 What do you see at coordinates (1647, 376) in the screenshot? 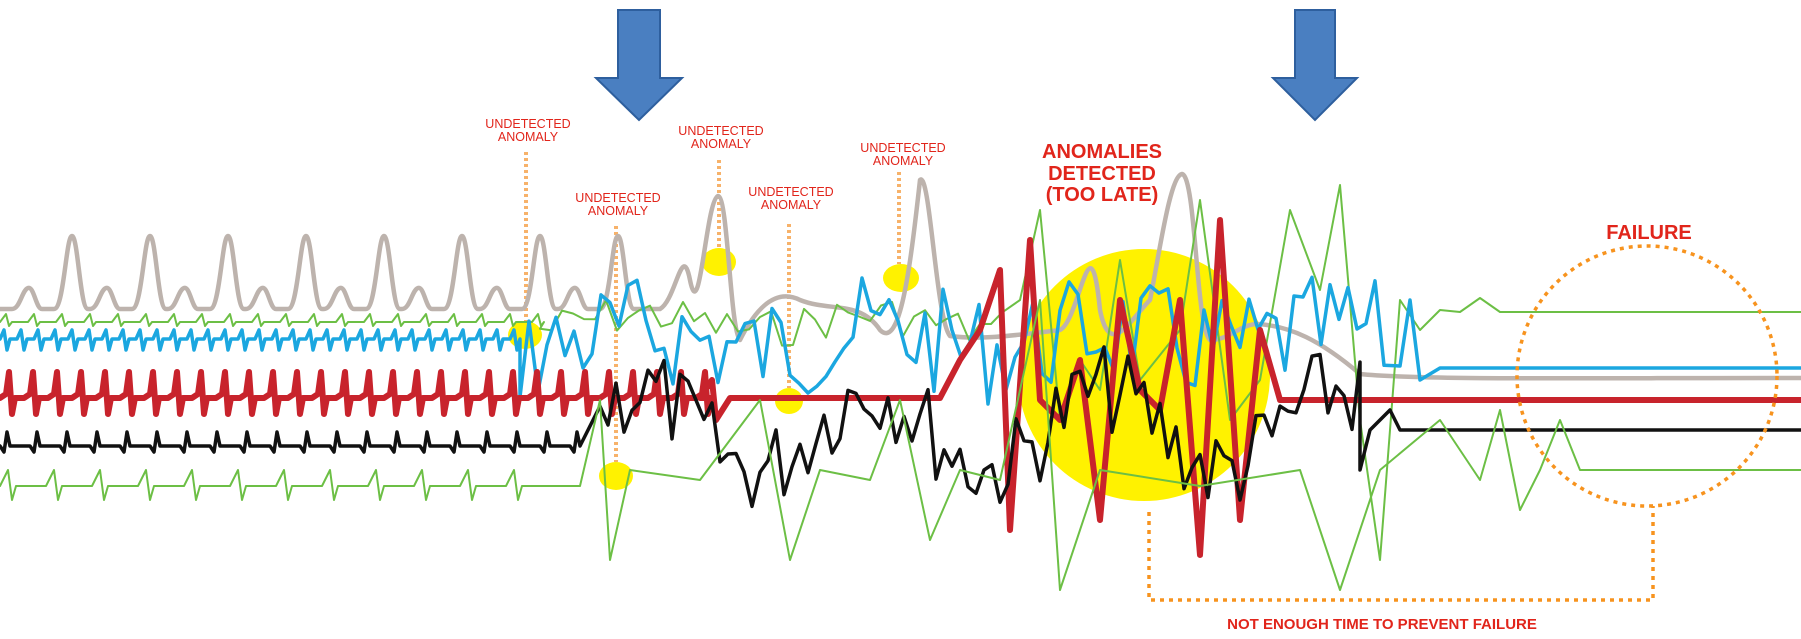
I see `failure-circle` at bounding box center [1647, 376].